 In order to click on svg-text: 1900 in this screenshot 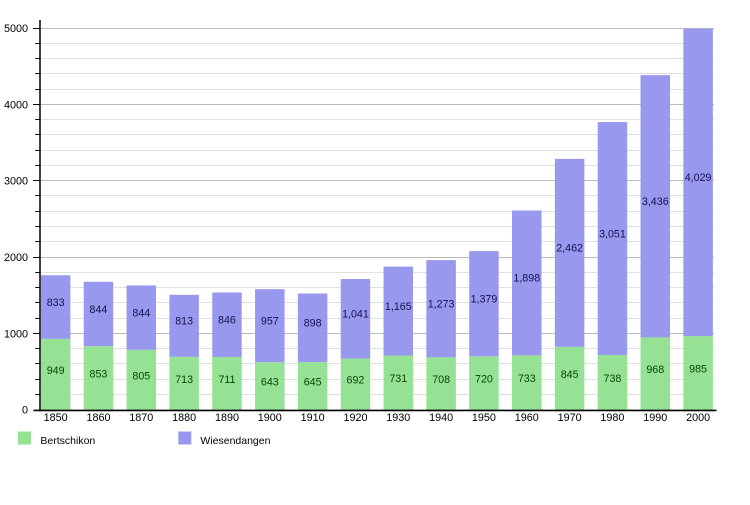, I will do `click(270, 418)`.